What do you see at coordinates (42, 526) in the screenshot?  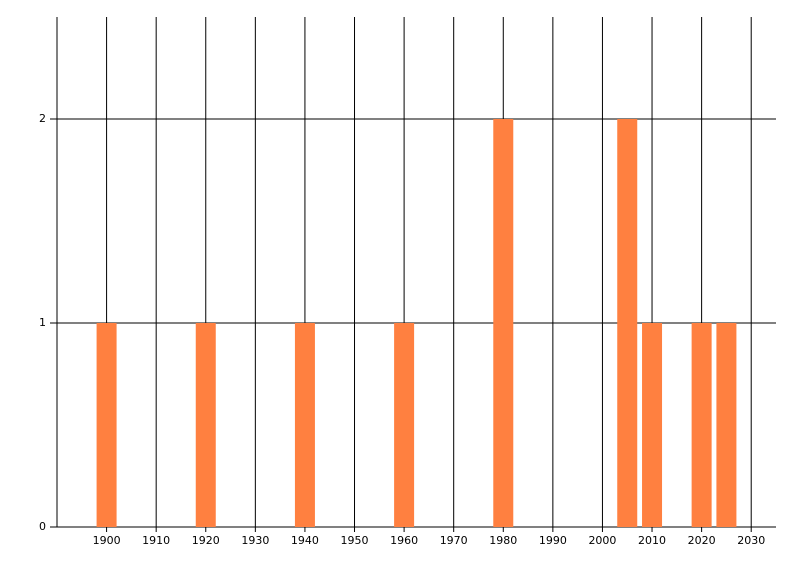 I see `y-tick-label: 0` at bounding box center [42, 526].